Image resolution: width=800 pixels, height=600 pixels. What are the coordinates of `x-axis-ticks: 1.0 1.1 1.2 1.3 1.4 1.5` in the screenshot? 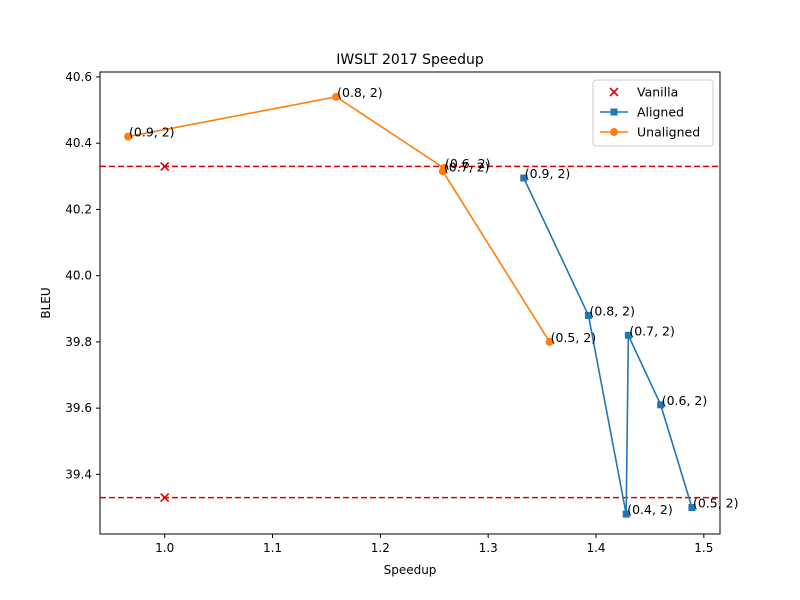 It's located at (434, 544).